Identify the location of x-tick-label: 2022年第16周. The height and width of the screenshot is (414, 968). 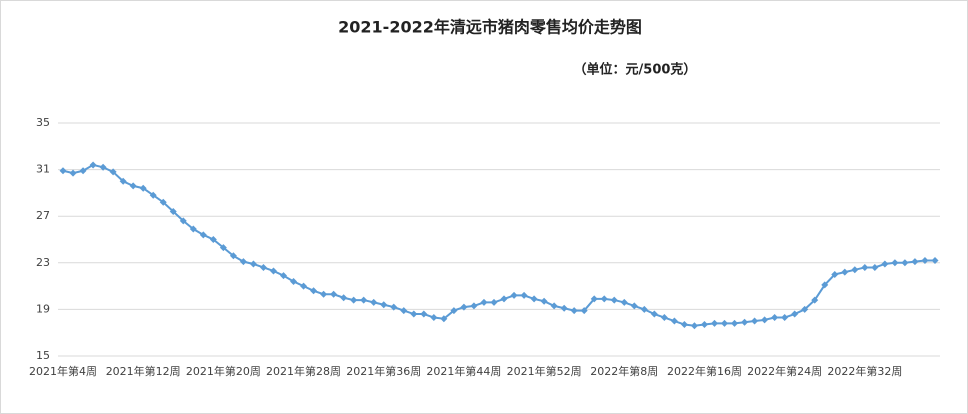
(704, 371).